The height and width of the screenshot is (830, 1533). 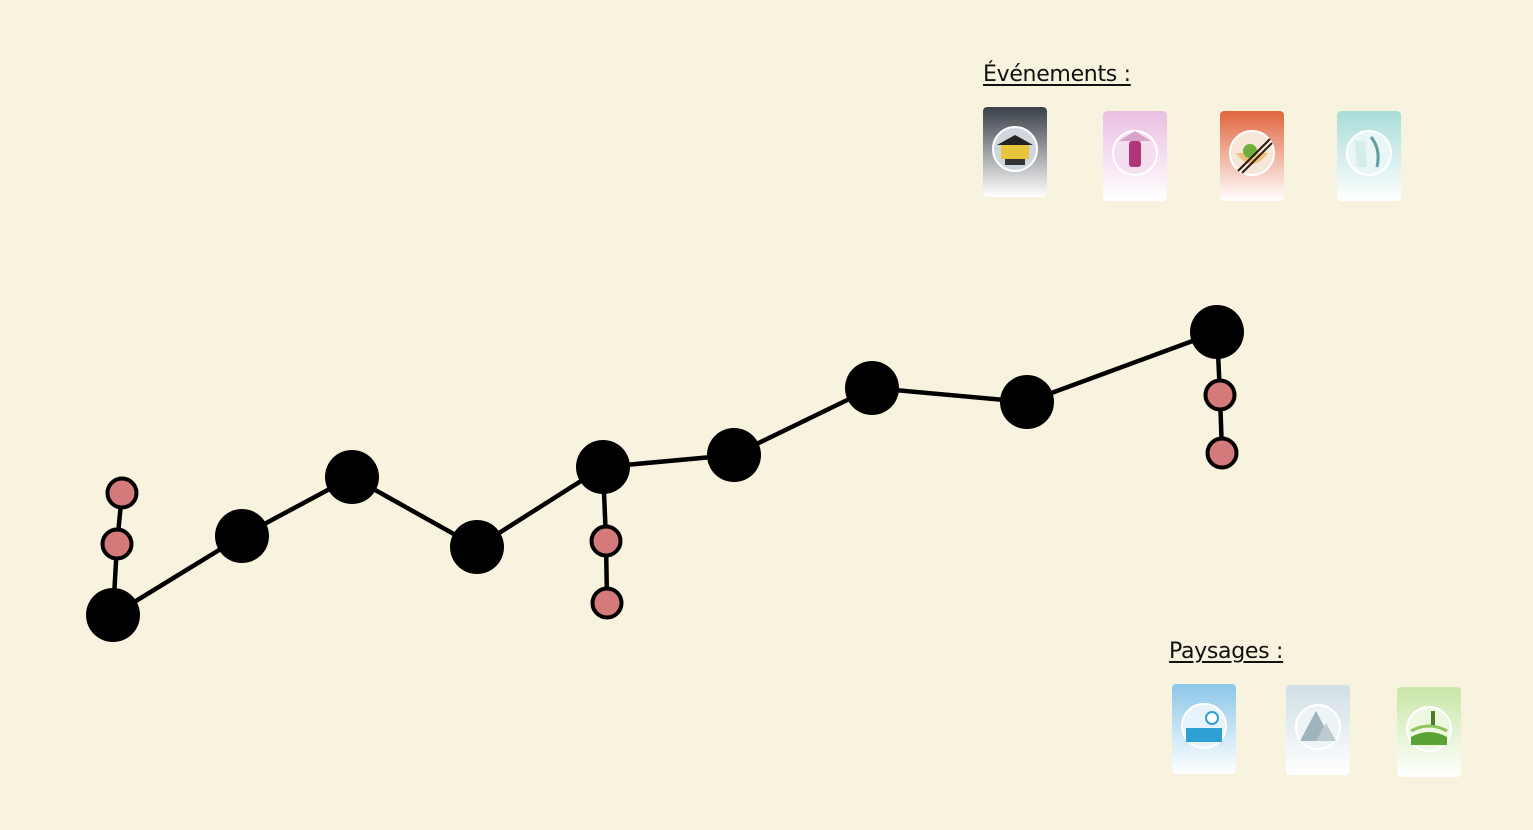 I want to click on landscape-card-sea, so click(x=1204, y=729).